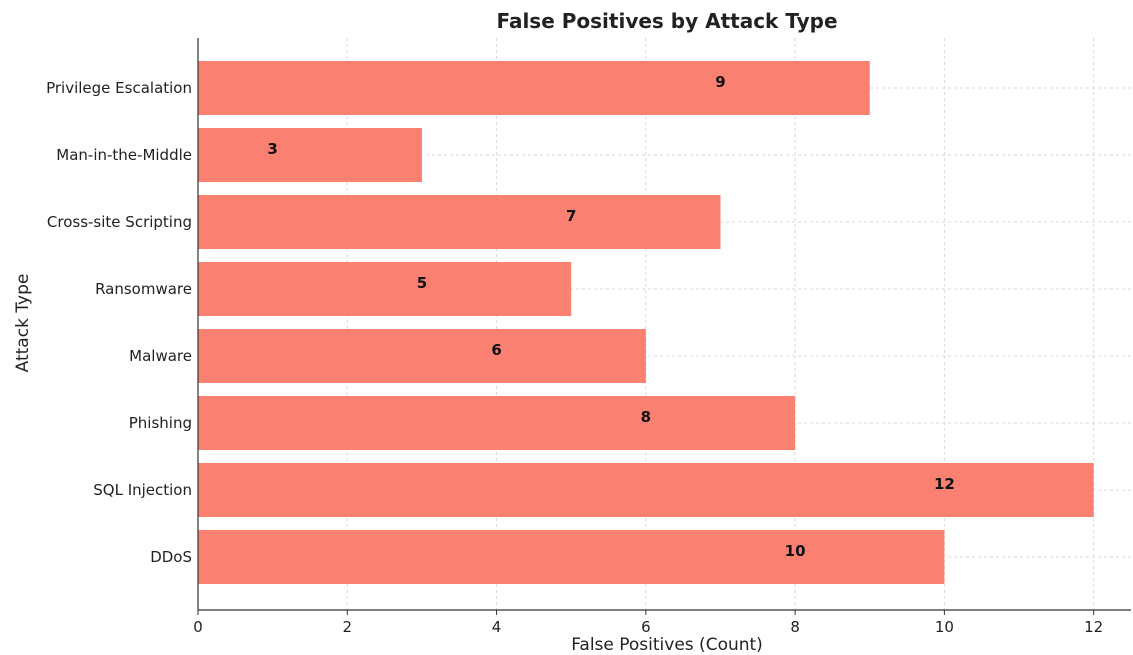 The image size is (1133, 655). Describe the element at coordinates (160, 423) in the screenshot. I see `y-tick-label: Phishing` at that location.